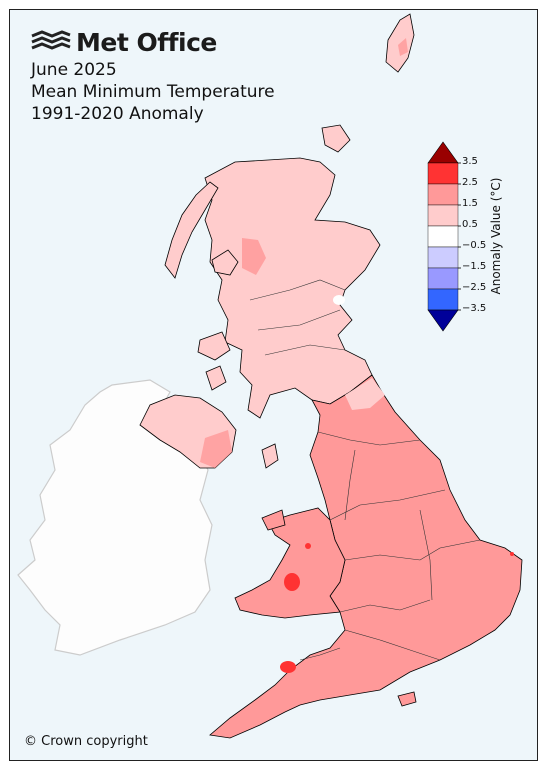 This screenshot has width=547, height=770. I want to click on wales-small-hotspot, so click(308, 546).